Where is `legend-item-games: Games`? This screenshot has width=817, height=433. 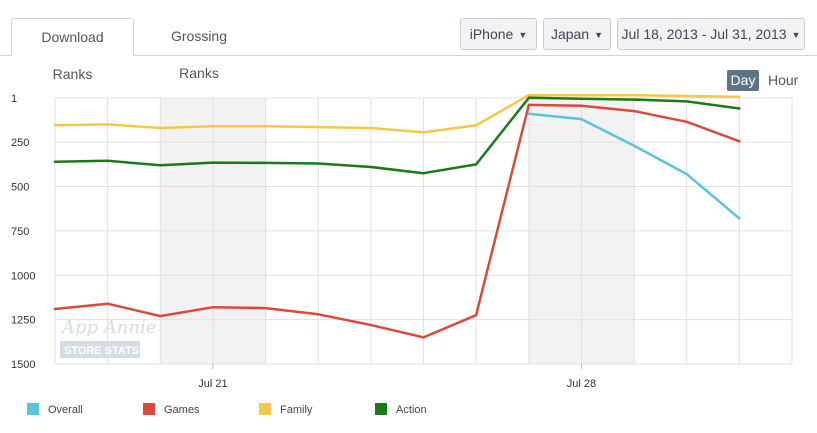
legend-item-games: Games is located at coordinates (171, 410).